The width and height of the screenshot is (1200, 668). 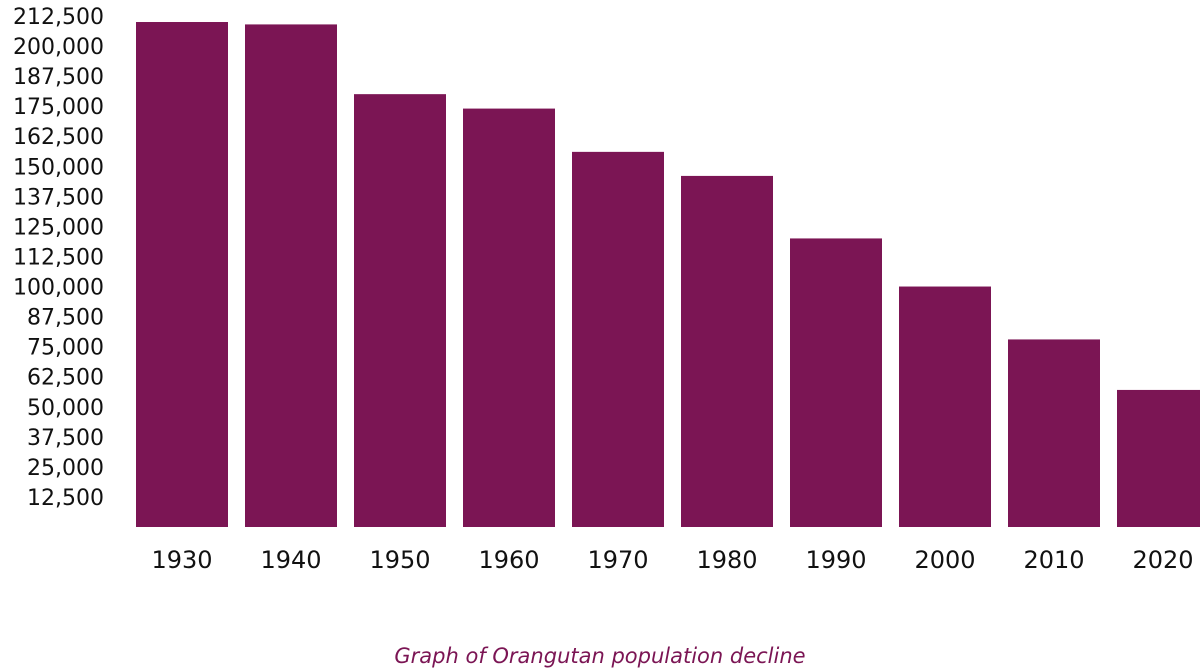 What do you see at coordinates (944, 560) in the screenshot?
I see `x-category-label: 2000` at bounding box center [944, 560].